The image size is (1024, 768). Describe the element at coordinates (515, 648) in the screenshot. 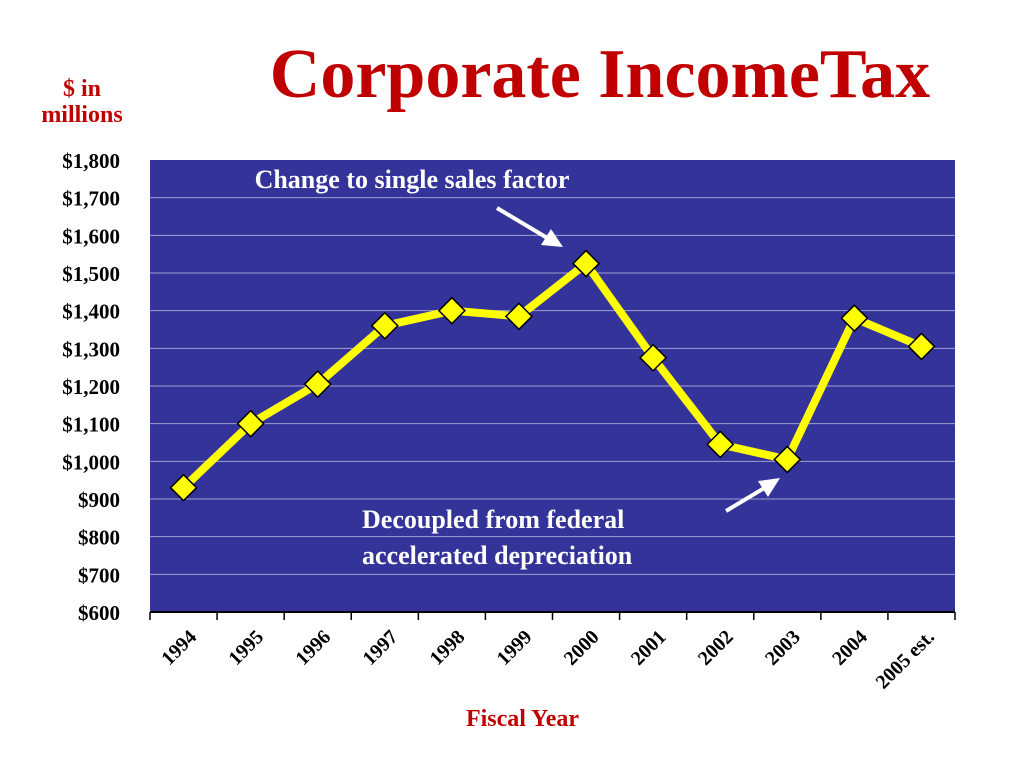

I see `x-tick-label: 1999` at that location.